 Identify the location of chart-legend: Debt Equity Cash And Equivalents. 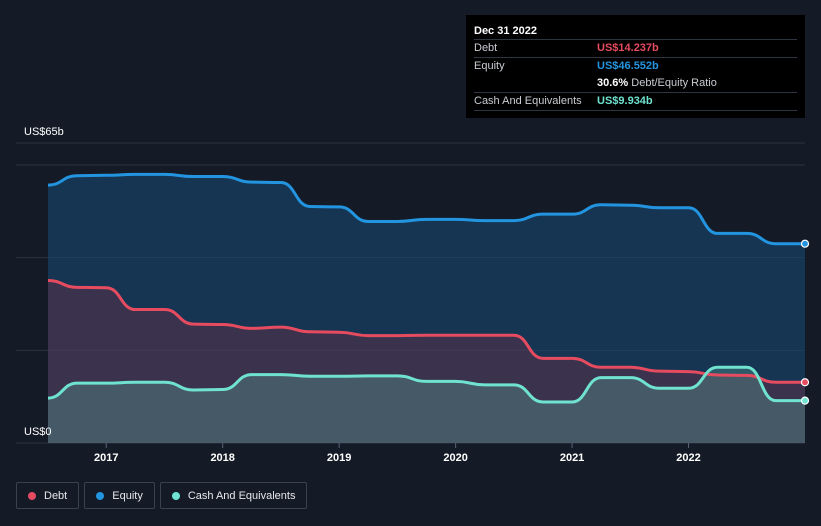
(164, 495).